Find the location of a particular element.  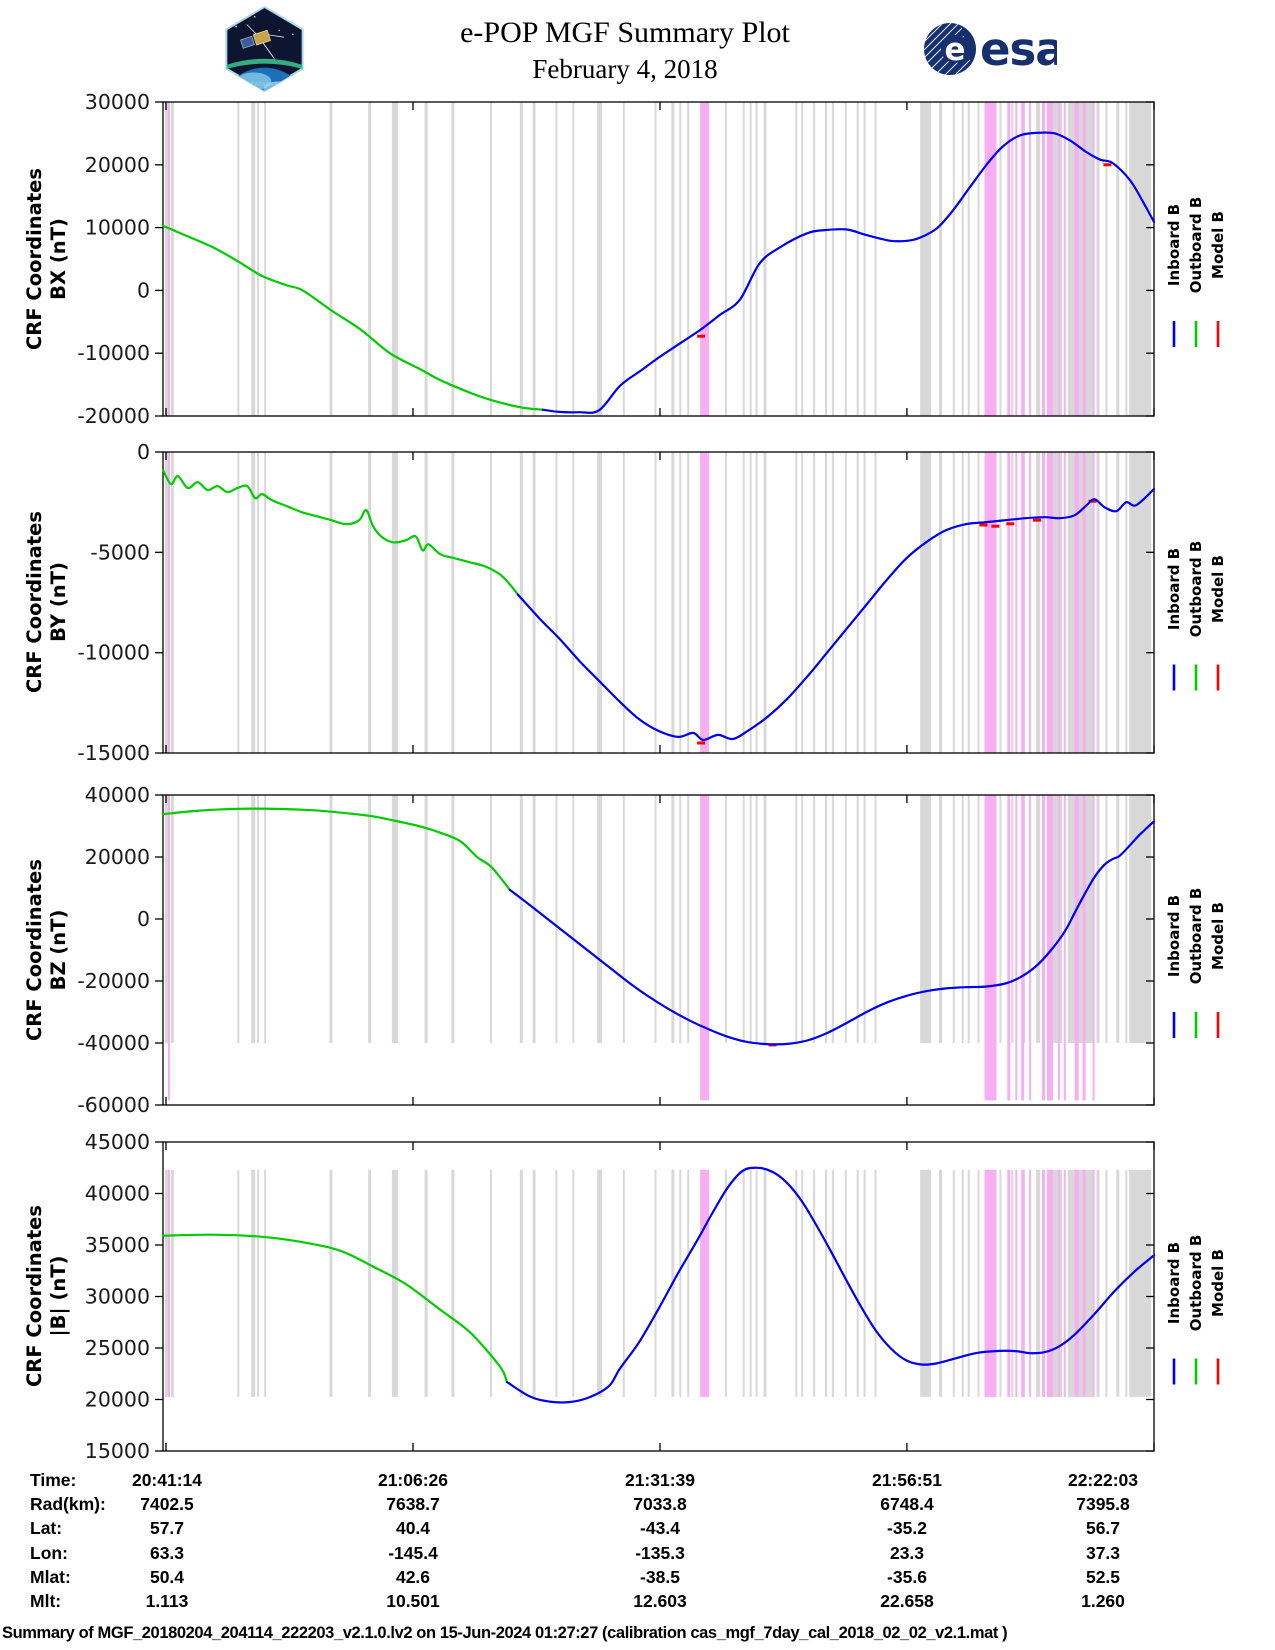

y-tick-label: 10000 is located at coordinates (117, 228).